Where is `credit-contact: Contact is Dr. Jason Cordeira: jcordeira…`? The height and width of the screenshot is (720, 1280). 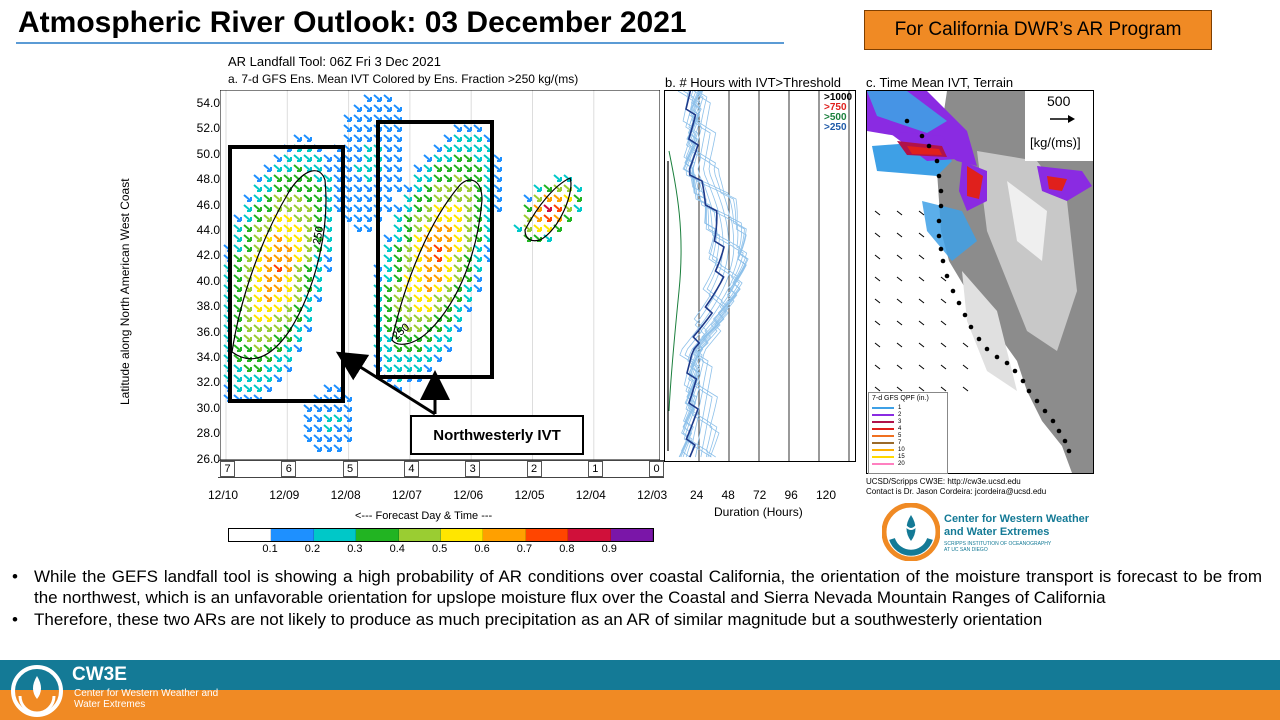 credit-contact: Contact is Dr. Jason Cordeira: jcordeira… is located at coordinates (956, 491).